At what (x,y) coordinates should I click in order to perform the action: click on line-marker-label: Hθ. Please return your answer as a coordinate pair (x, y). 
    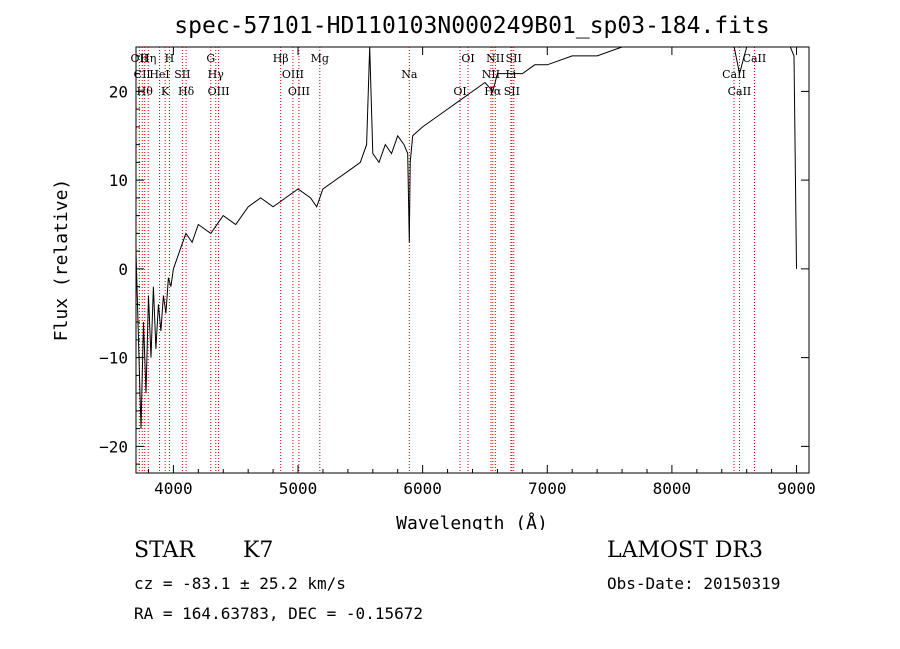
    Looking at the image, I should click on (145, 91).